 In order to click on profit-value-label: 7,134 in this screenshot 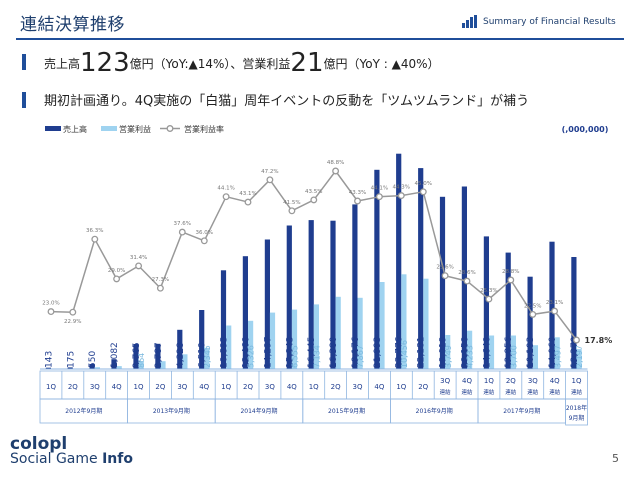, I will do `click(316, 356)`.